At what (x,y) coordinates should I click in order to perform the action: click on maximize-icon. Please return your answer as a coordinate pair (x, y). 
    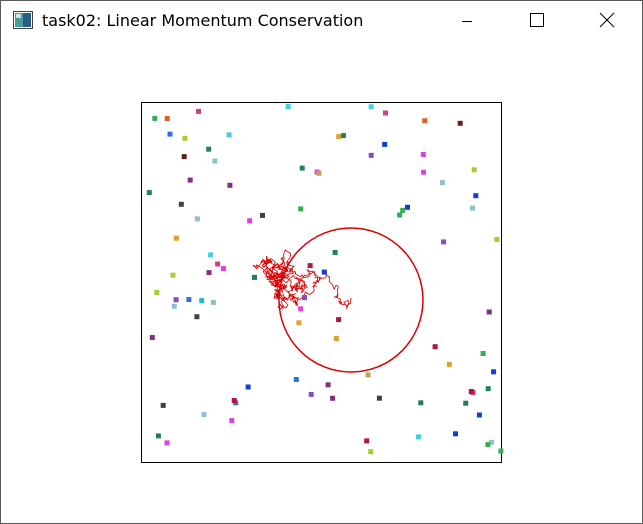
    Looking at the image, I should click on (537, 20).